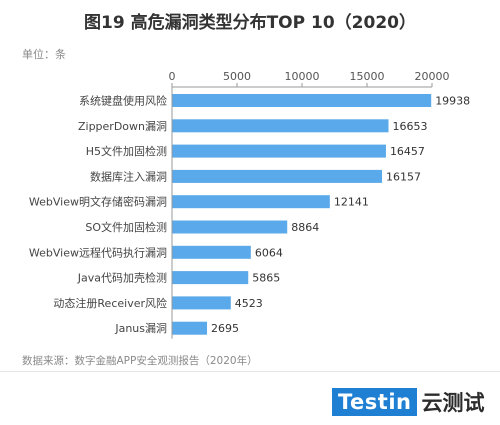 This screenshot has width=500, height=425. What do you see at coordinates (432, 76) in the screenshot?
I see `x-tick-label: 20000` at bounding box center [432, 76].